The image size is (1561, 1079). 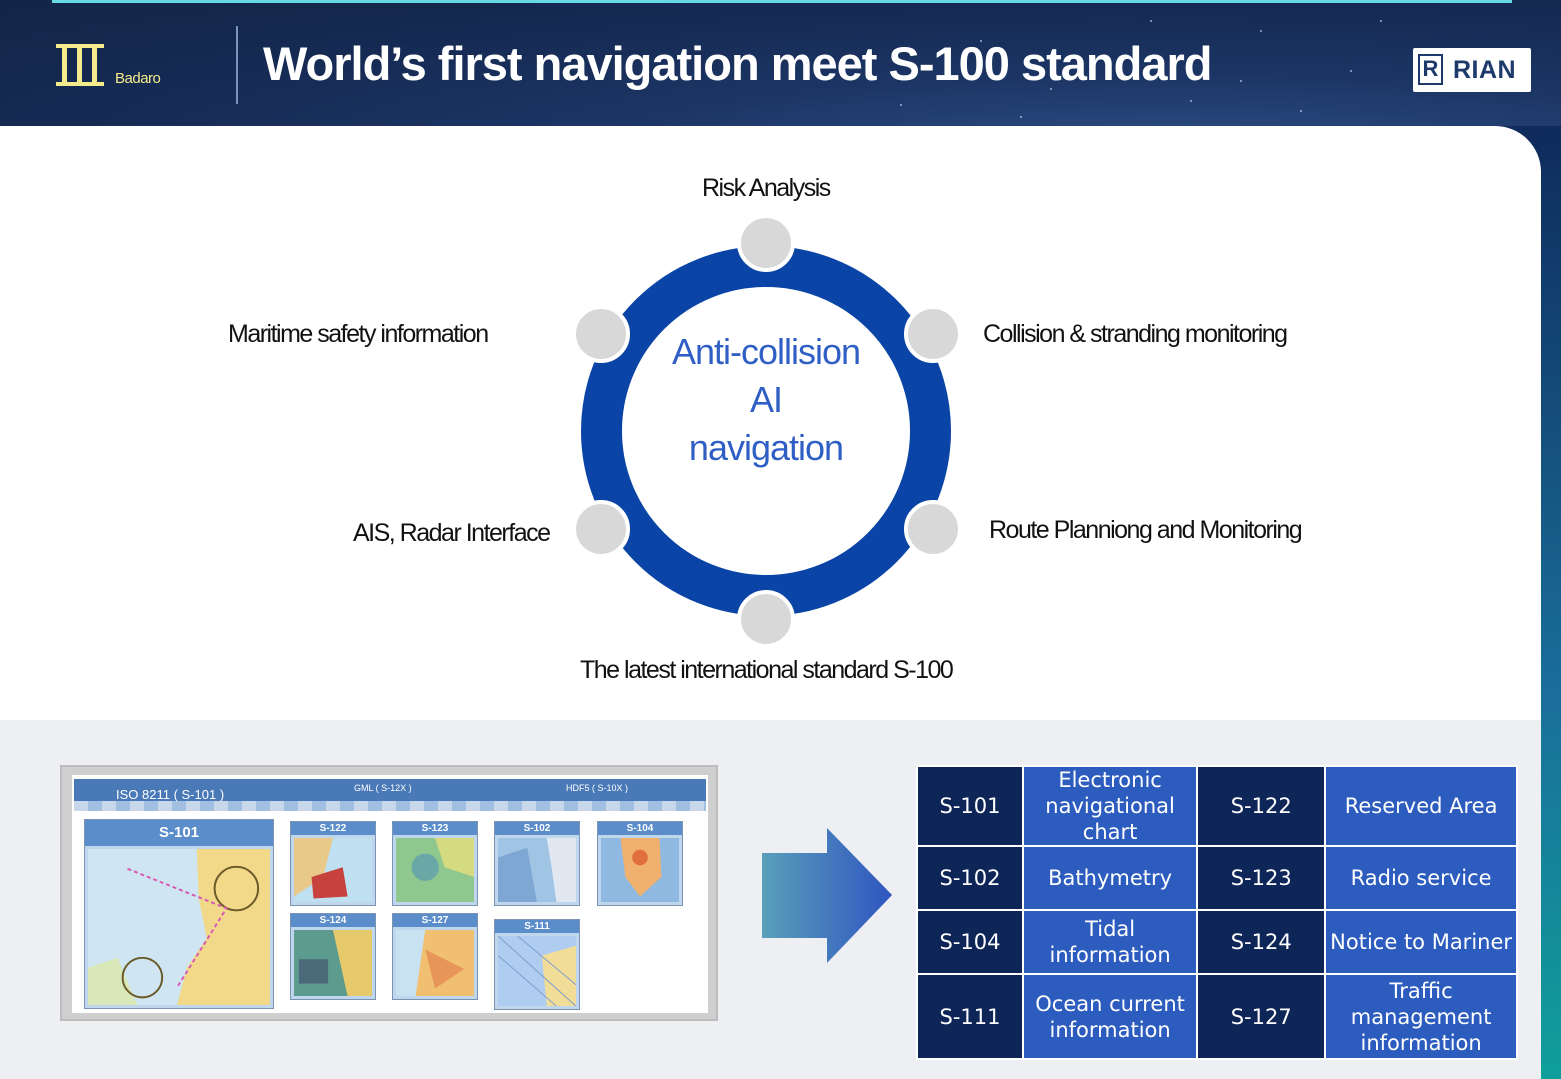 What do you see at coordinates (333, 863) in the screenshot?
I see `card-s122: S-122` at bounding box center [333, 863].